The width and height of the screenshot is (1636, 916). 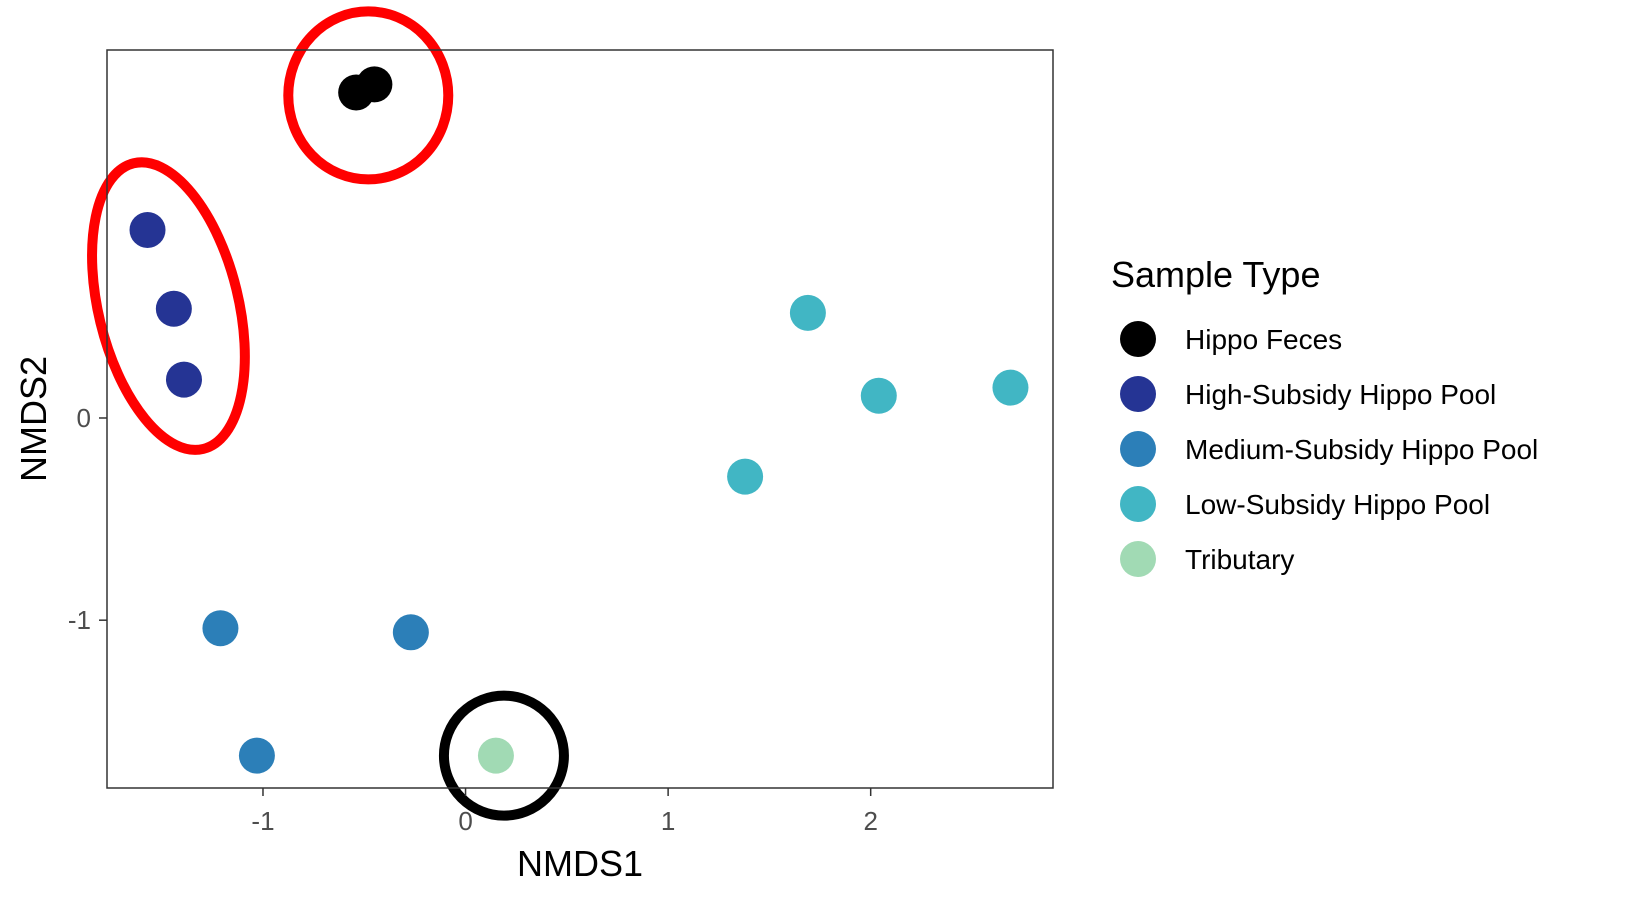 What do you see at coordinates (1215, 274) in the screenshot?
I see `legend-title: Sample Type` at bounding box center [1215, 274].